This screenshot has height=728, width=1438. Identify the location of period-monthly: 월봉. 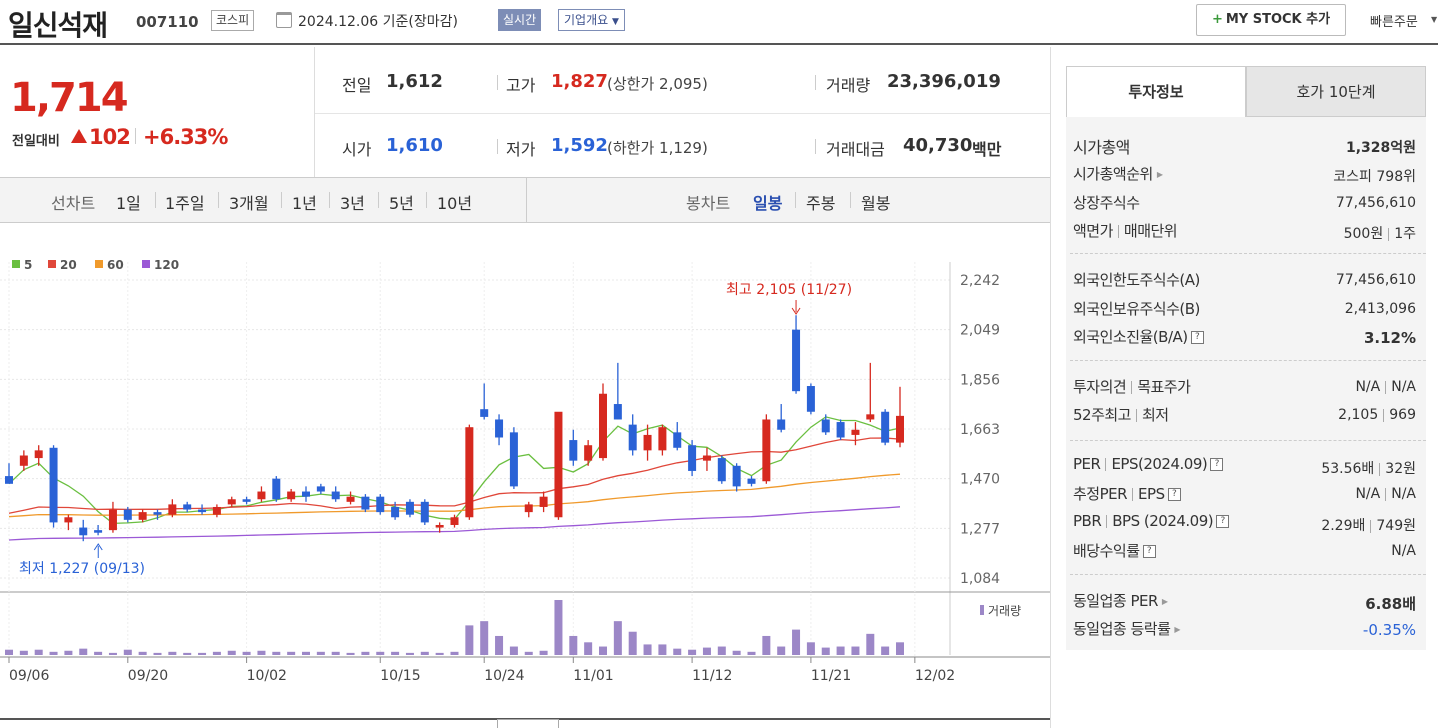
(876, 203).